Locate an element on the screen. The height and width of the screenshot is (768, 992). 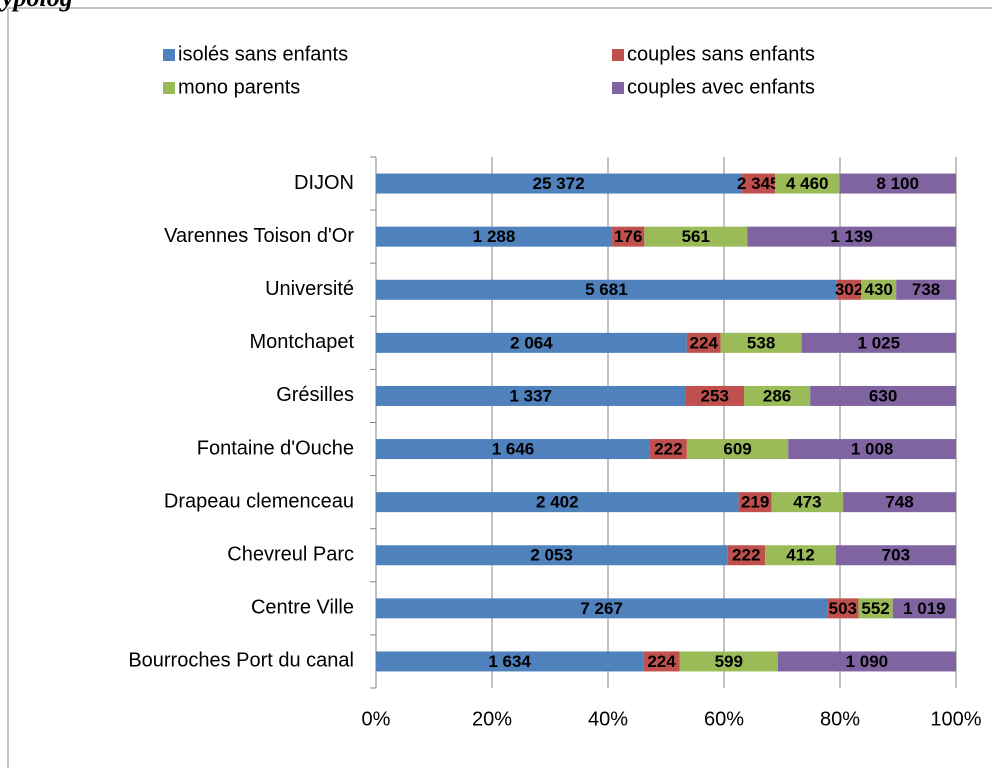
data-label: 5 681 is located at coordinates (606, 289).